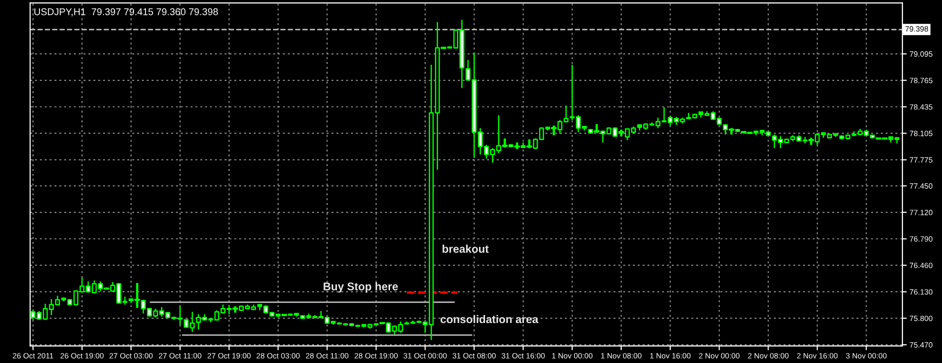  What do you see at coordinates (126, 12) in the screenshot?
I see `chart-title: USDJPY,H1 79.397 79.415 79.360 79.398` at bounding box center [126, 12].